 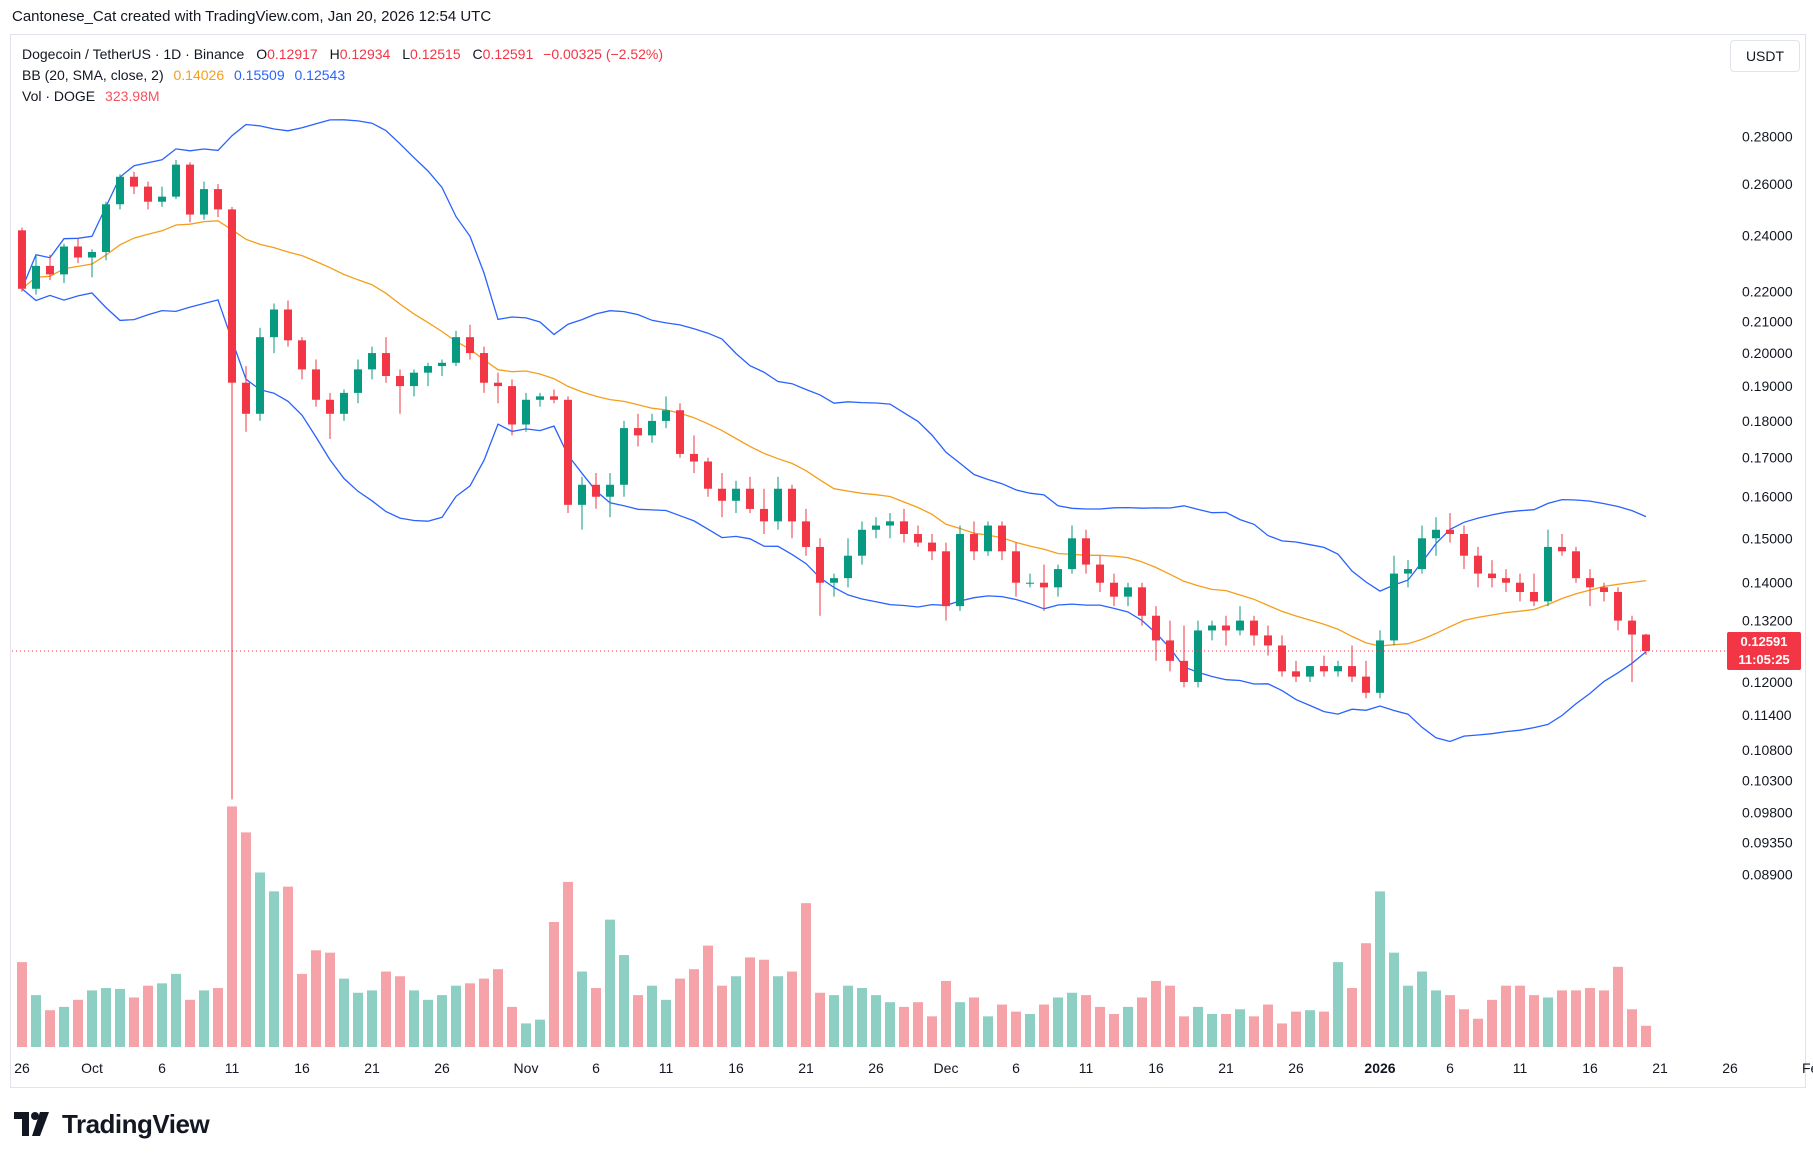 What do you see at coordinates (59, 96) in the screenshot?
I see `vol-label: Vol · DOGE` at bounding box center [59, 96].